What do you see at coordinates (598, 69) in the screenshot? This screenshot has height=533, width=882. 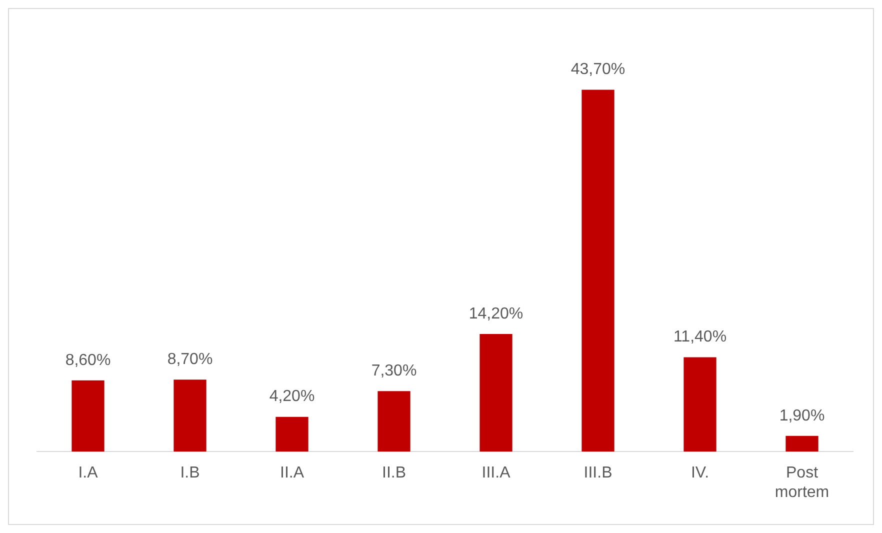 I see `data-label: 43,70%` at bounding box center [598, 69].